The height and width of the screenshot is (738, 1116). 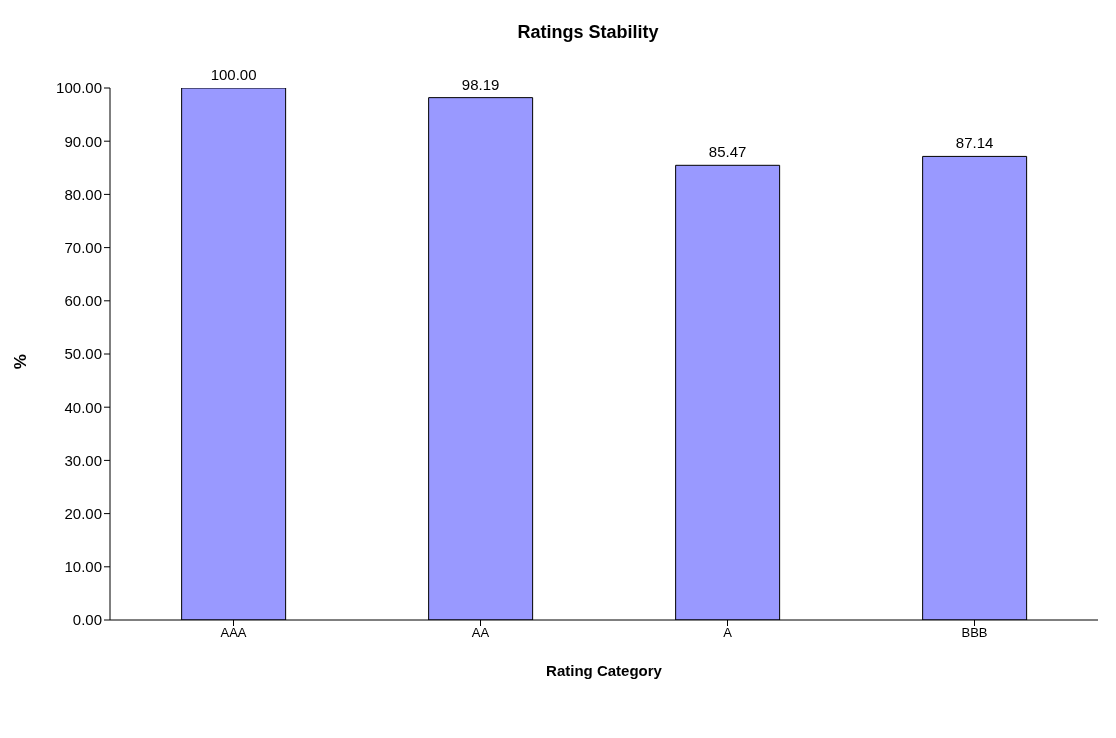 What do you see at coordinates (83, 513) in the screenshot?
I see `y-tick-label: 20.00` at bounding box center [83, 513].